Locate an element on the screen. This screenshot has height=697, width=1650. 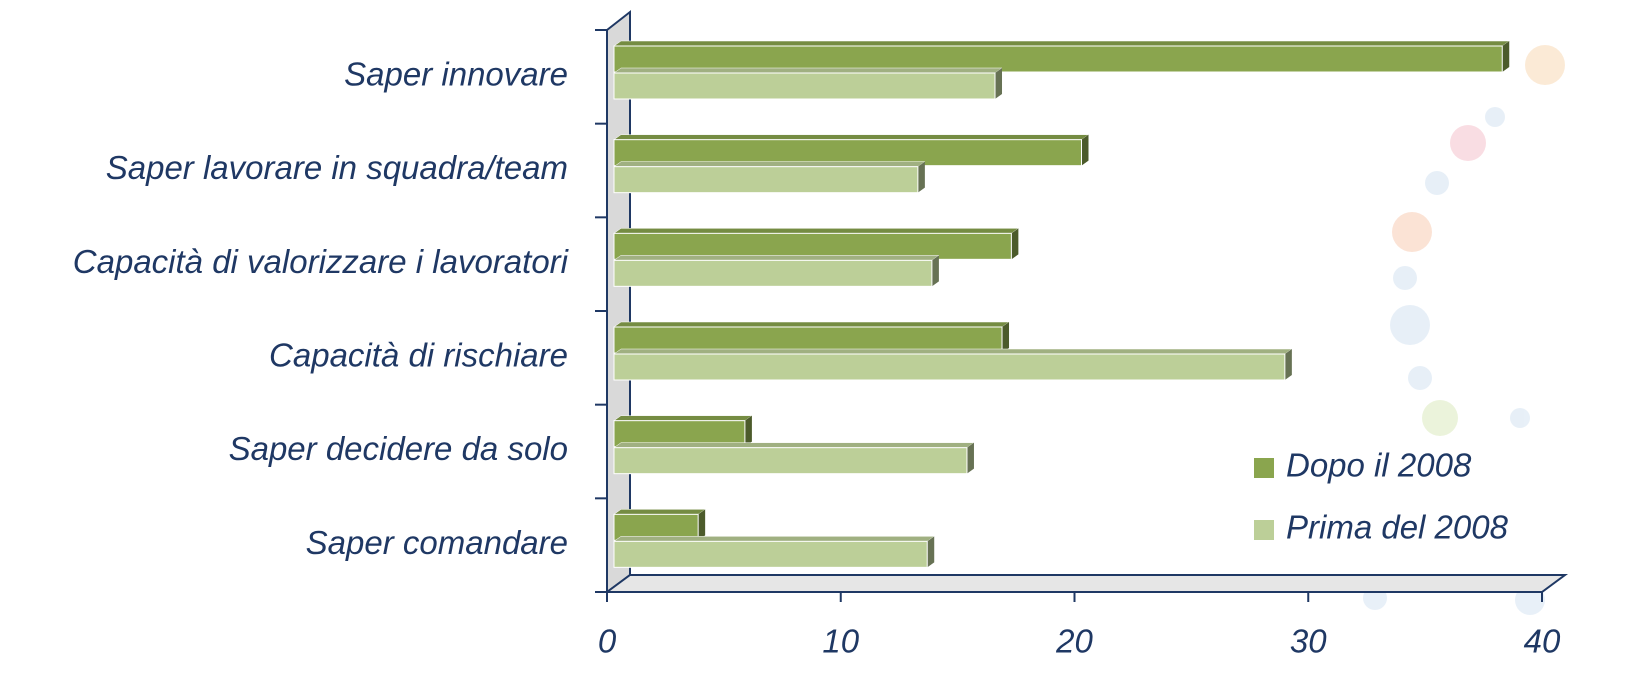
floor is located at coordinates (1086, 583).